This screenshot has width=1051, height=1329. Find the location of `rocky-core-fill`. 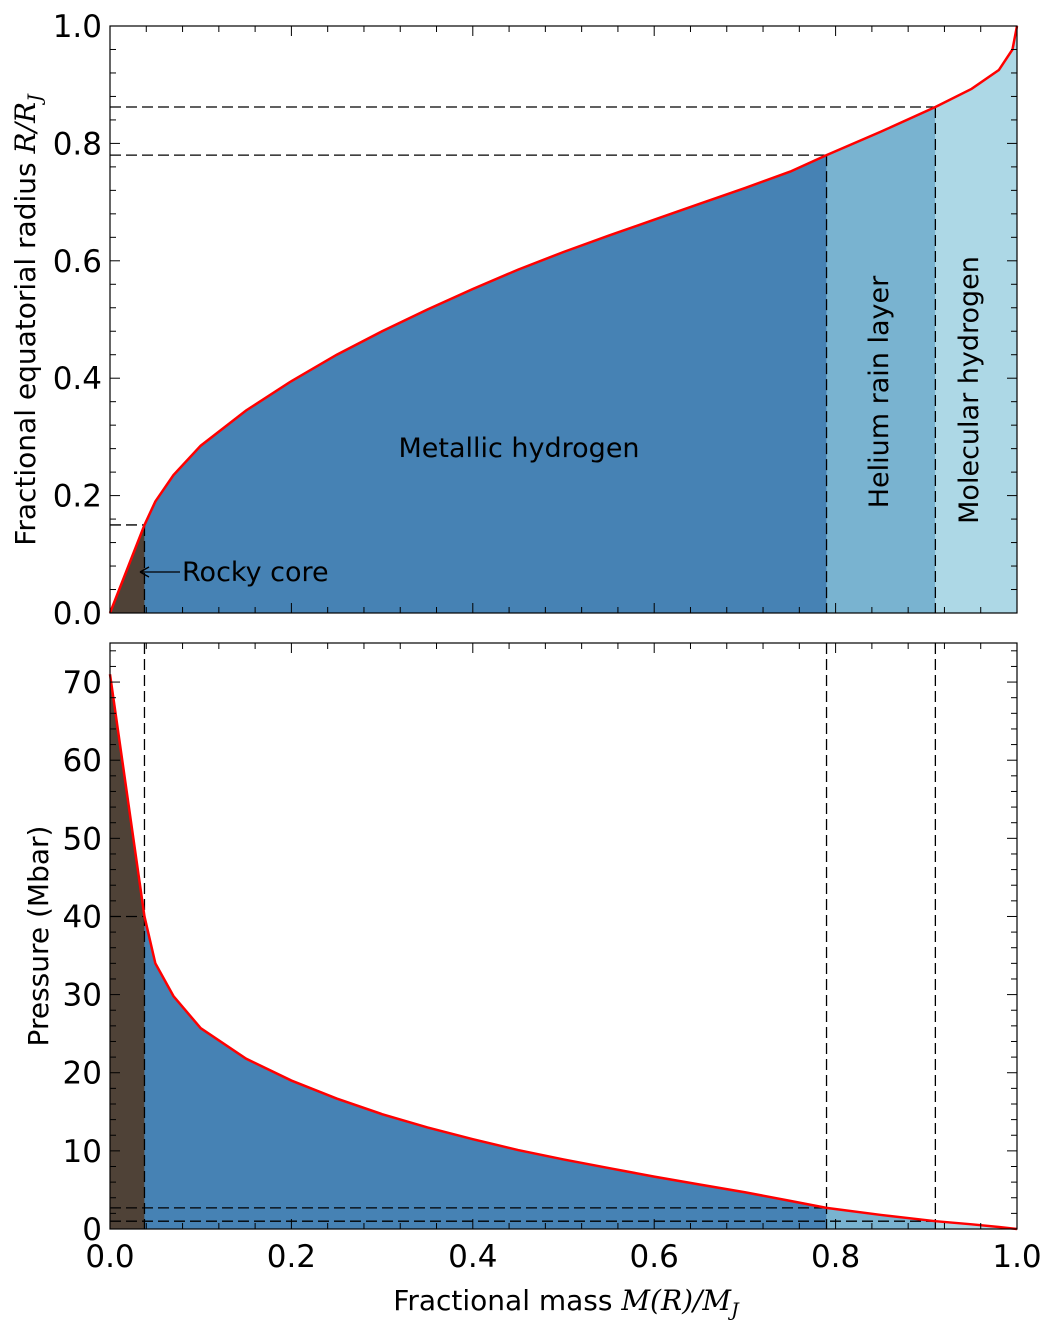

rocky-core-fill is located at coordinates (127, 951).